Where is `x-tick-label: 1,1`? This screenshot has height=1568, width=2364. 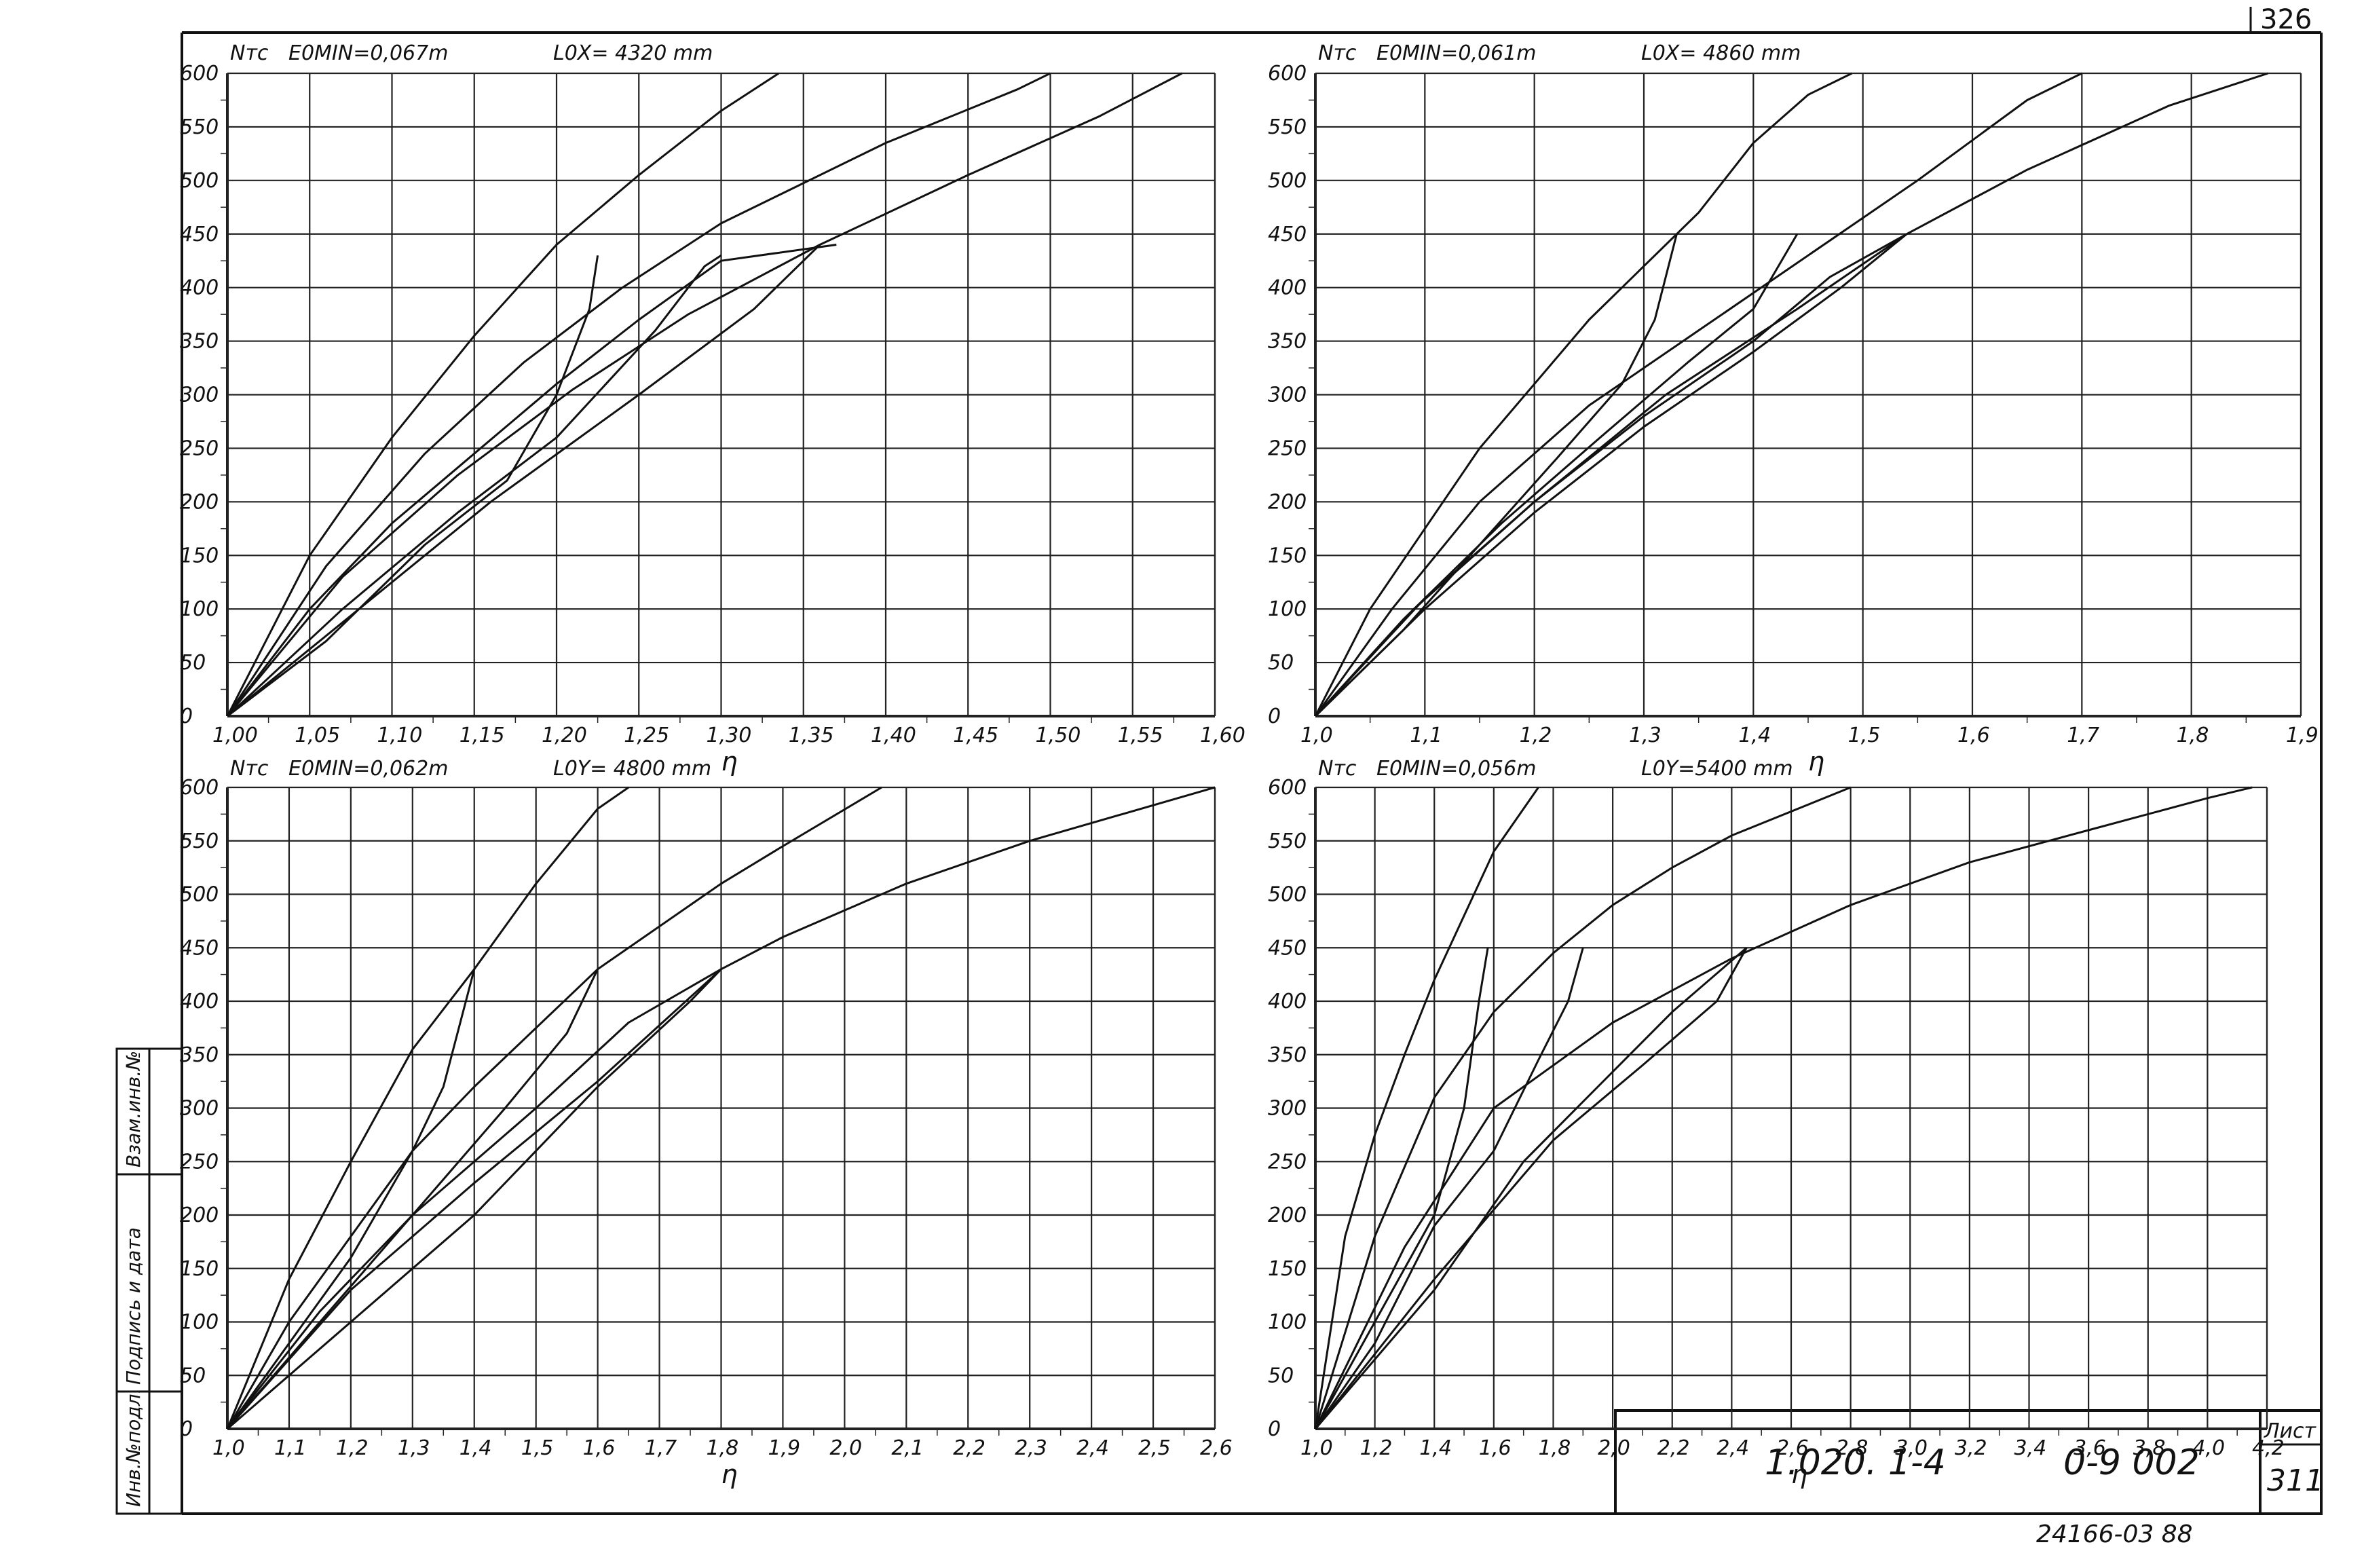
x-tick-label: 1,1 is located at coordinates (1426, 735).